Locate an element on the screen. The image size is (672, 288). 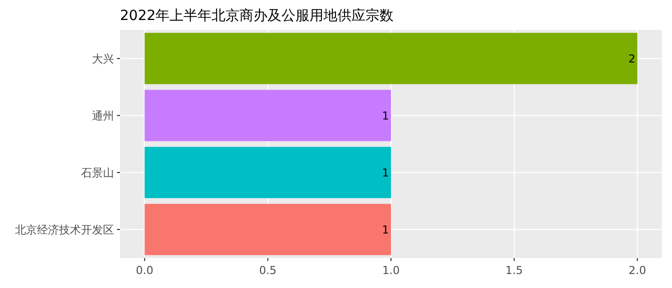
x-tick-label: 1.0 is located at coordinates (391, 270).